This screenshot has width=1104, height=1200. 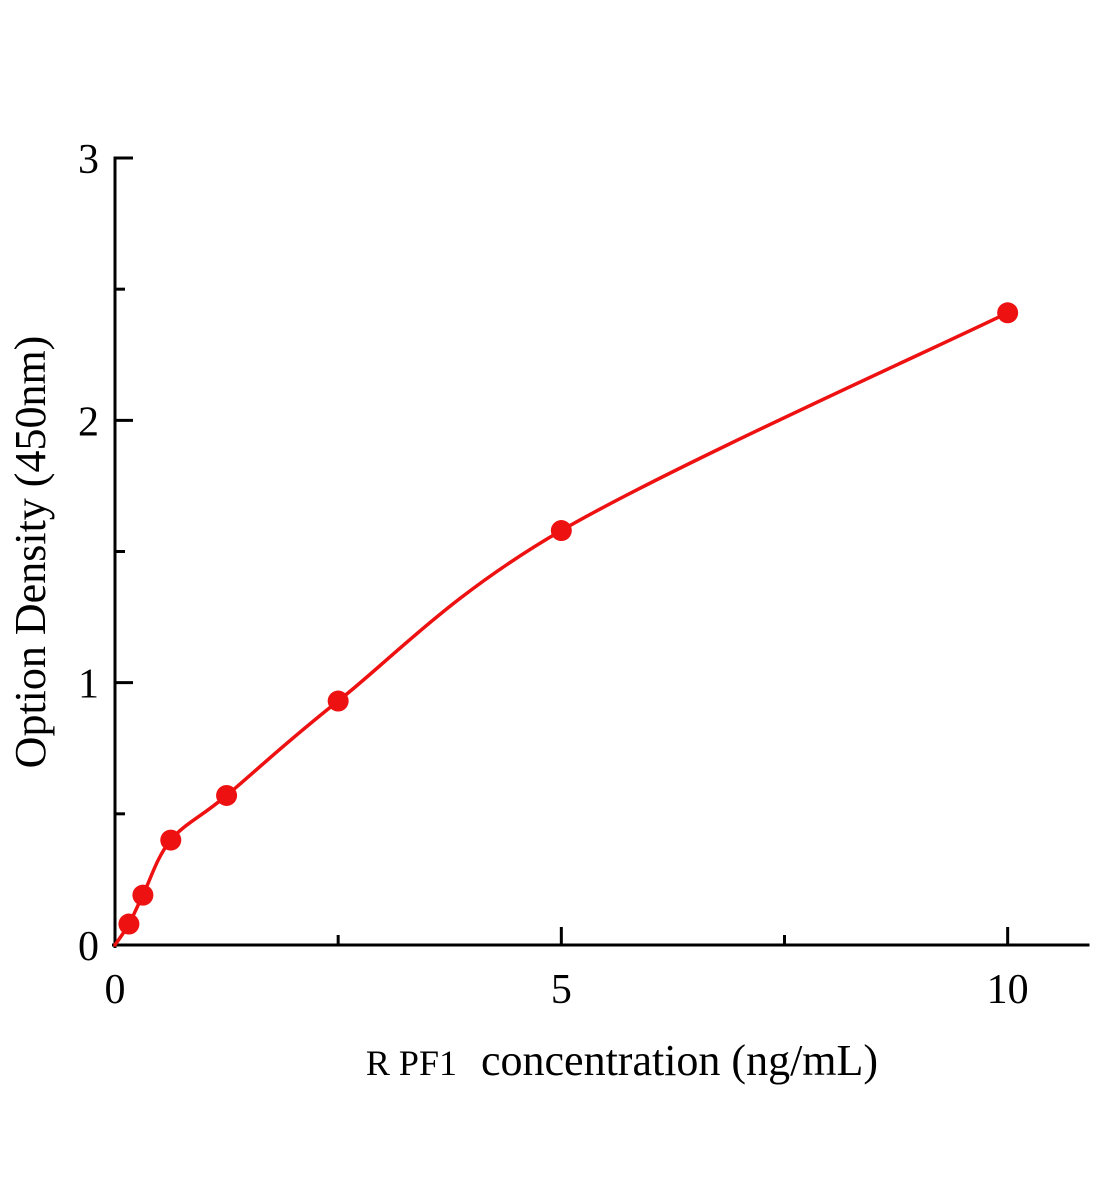 What do you see at coordinates (88, 685) in the screenshot?
I see `y-tick-label: 1` at bounding box center [88, 685].